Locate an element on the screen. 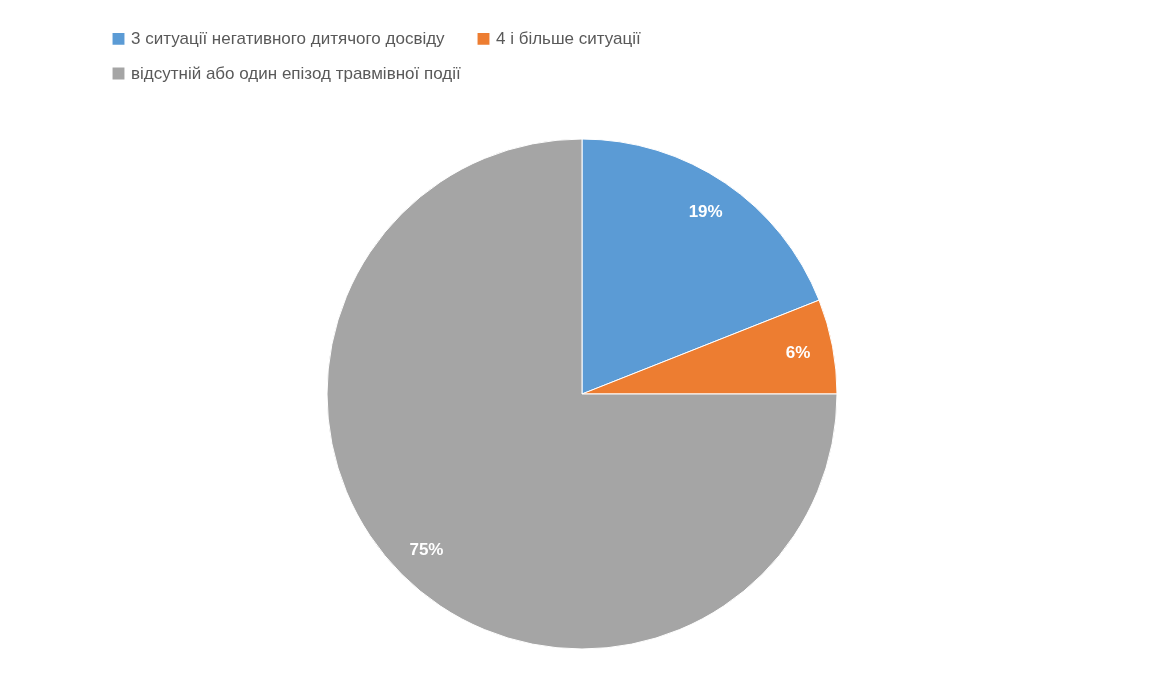 This screenshot has height=674, width=1157. data-label: 75% is located at coordinates (426, 549).